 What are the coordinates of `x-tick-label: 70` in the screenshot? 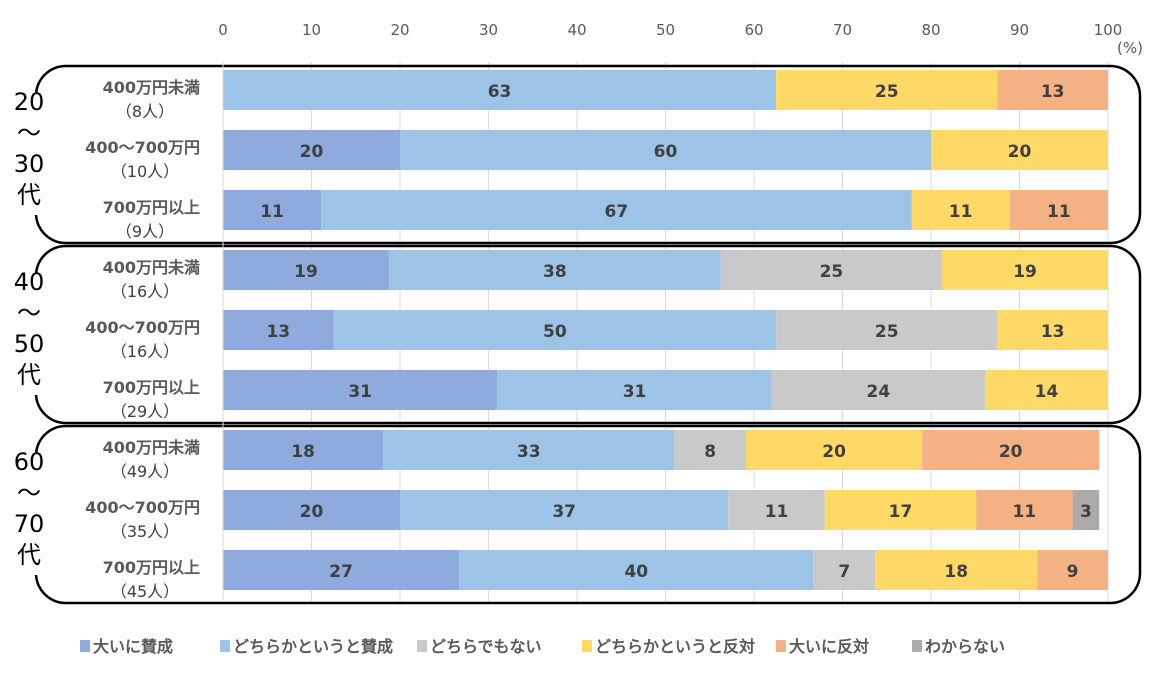 It's located at (842, 30).